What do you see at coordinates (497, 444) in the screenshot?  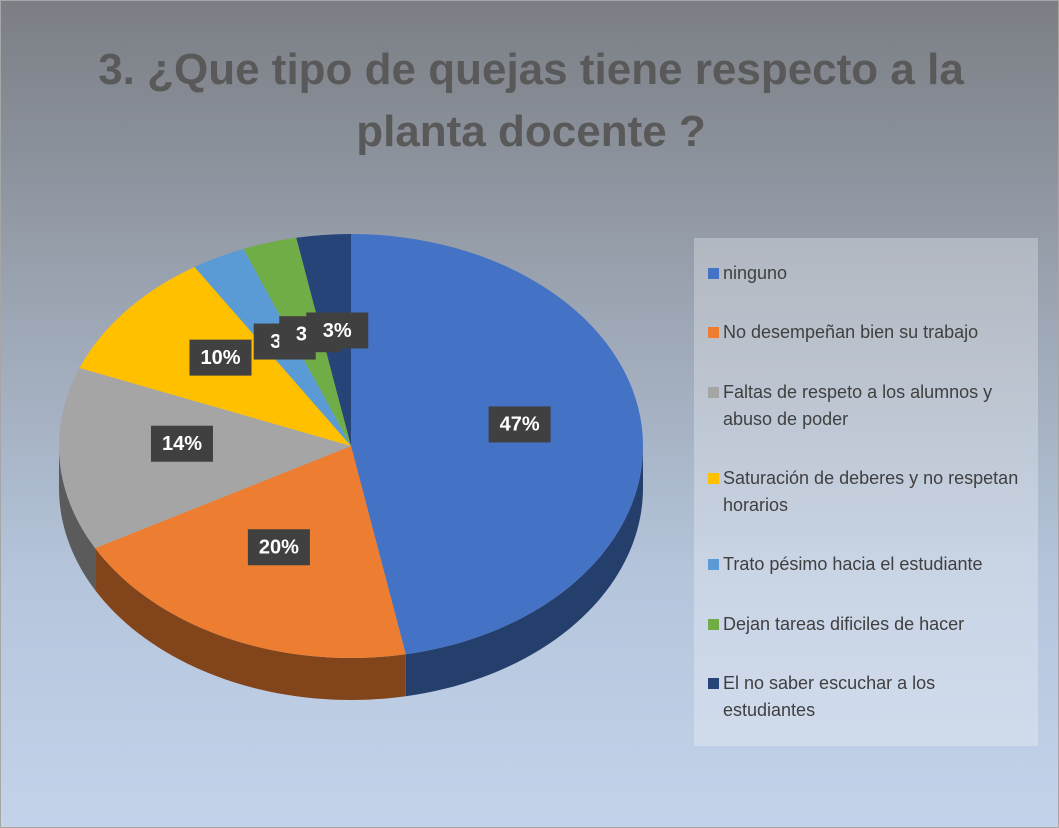 I see `pie-slice` at bounding box center [497, 444].